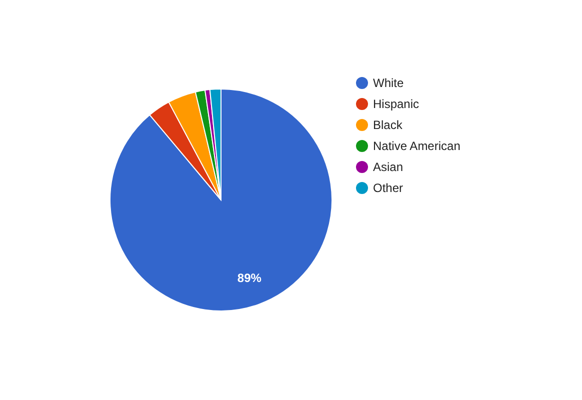 The height and width of the screenshot is (400, 582). What do you see at coordinates (388, 167) in the screenshot?
I see `legend-label: Asian` at bounding box center [388, 167].